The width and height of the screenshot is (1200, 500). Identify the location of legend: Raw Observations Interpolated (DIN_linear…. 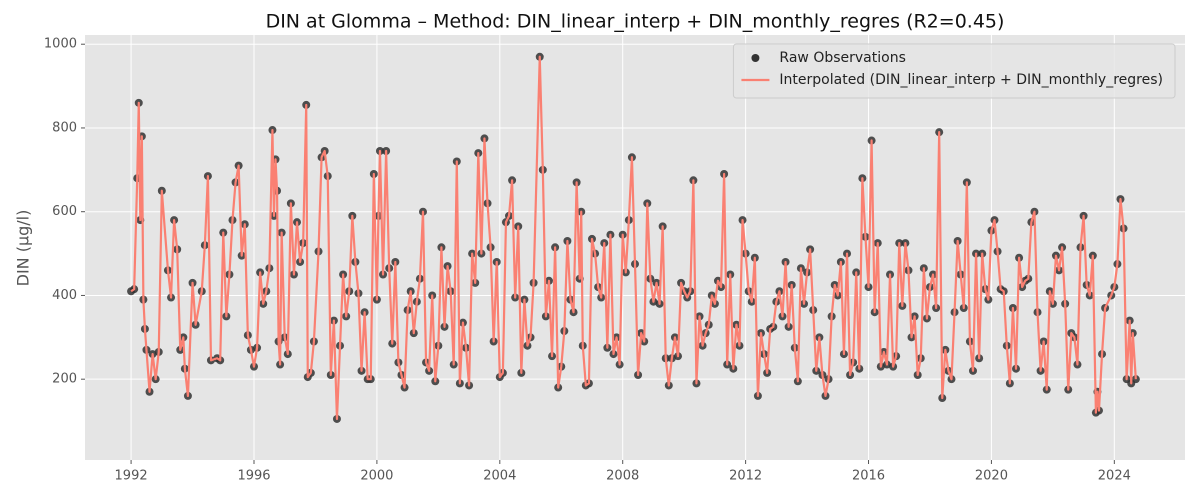
(954, 71).